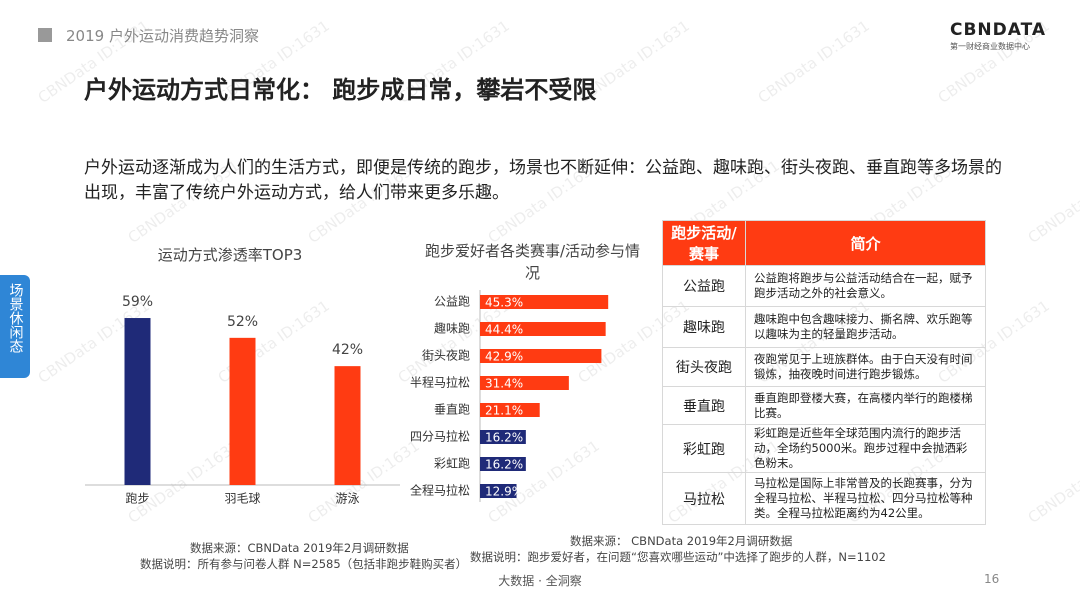  I want to click on y-tick-label: 全程马拉松, so click(440, 490).